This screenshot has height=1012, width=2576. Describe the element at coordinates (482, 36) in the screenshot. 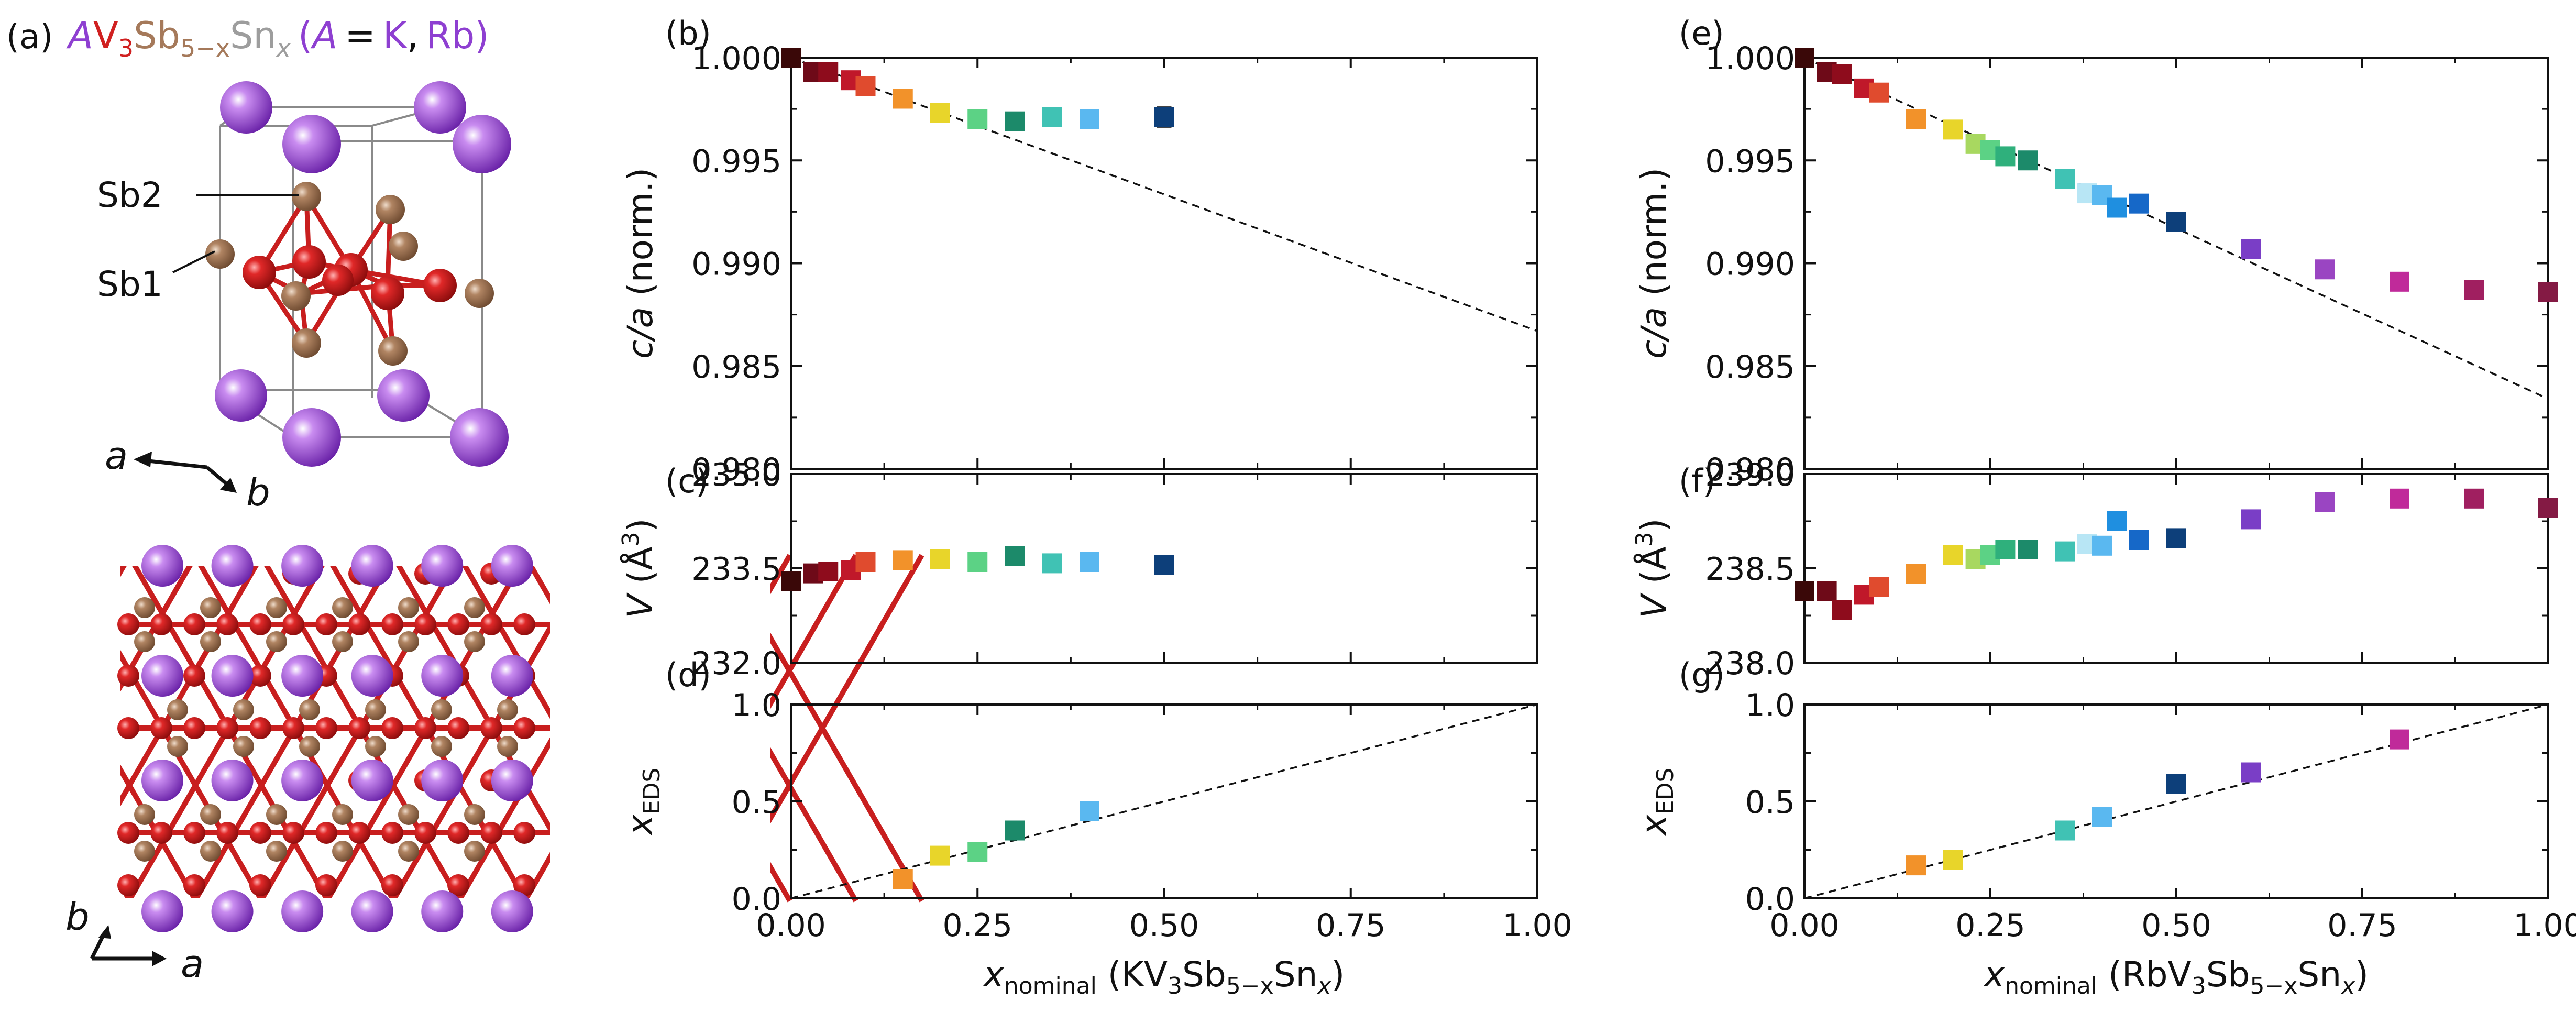

I see `formula-close: )` at that location.